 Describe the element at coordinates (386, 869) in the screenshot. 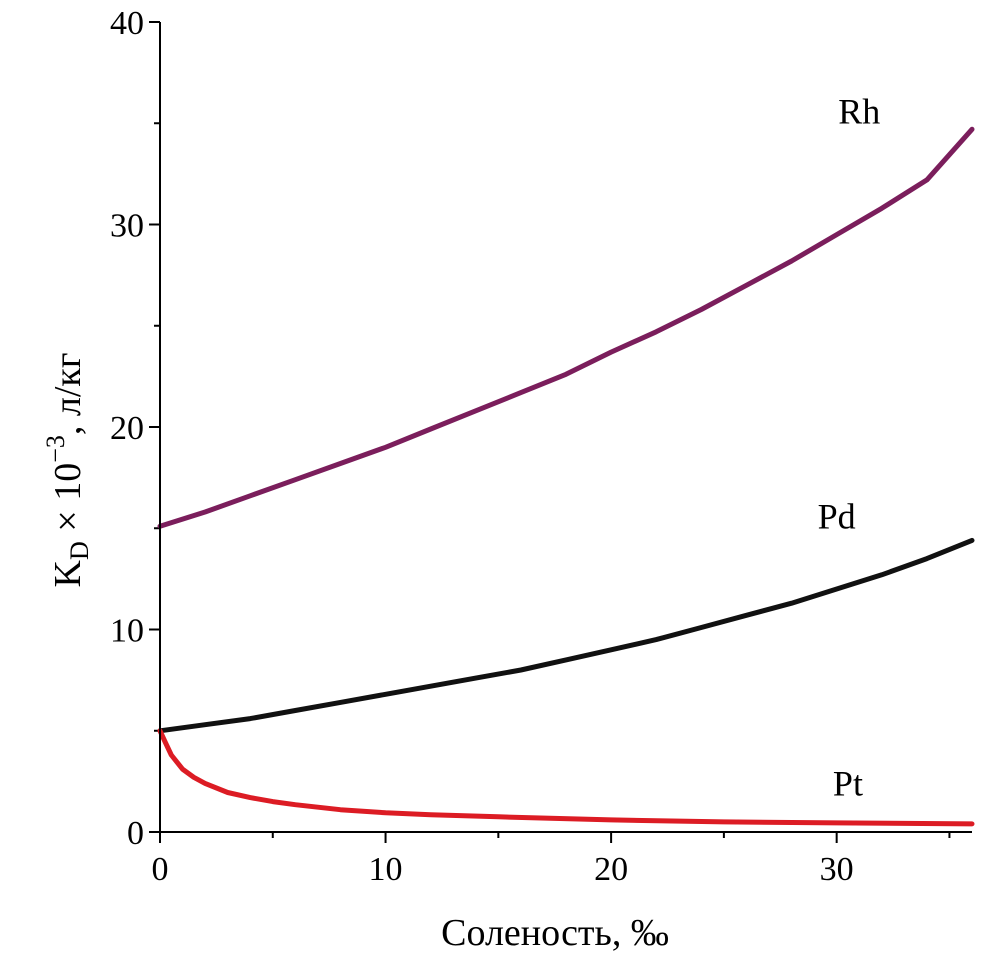

I see `x-tick-label: 10` at that location.